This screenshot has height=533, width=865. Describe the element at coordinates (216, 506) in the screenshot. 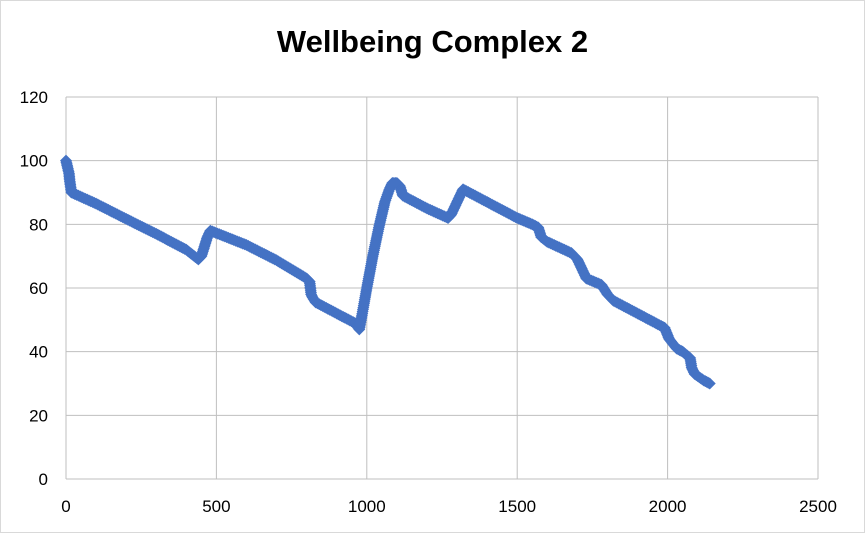

I see `x-tick-label: 500` at that location.